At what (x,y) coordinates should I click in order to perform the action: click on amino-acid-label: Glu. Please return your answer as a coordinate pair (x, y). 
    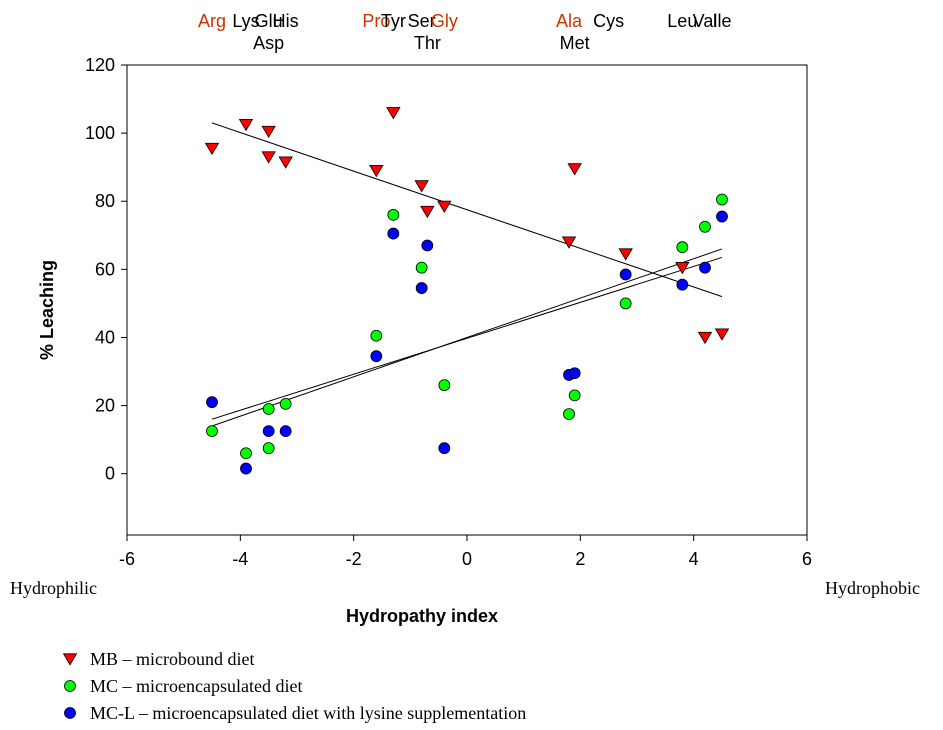
    Looking at the image, I should click on (269, 21).